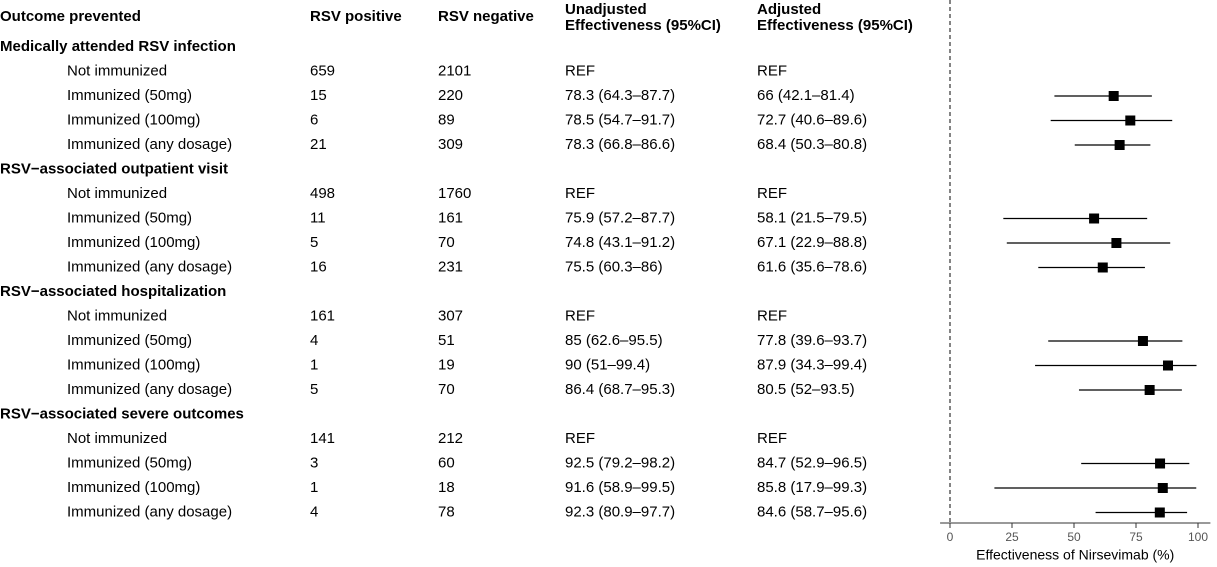 The image size is (1217, 567). Describe the element at coordinates (114, 168) in the screenshot. I see `group-title: RSV−associated outpatient visit` at that location.